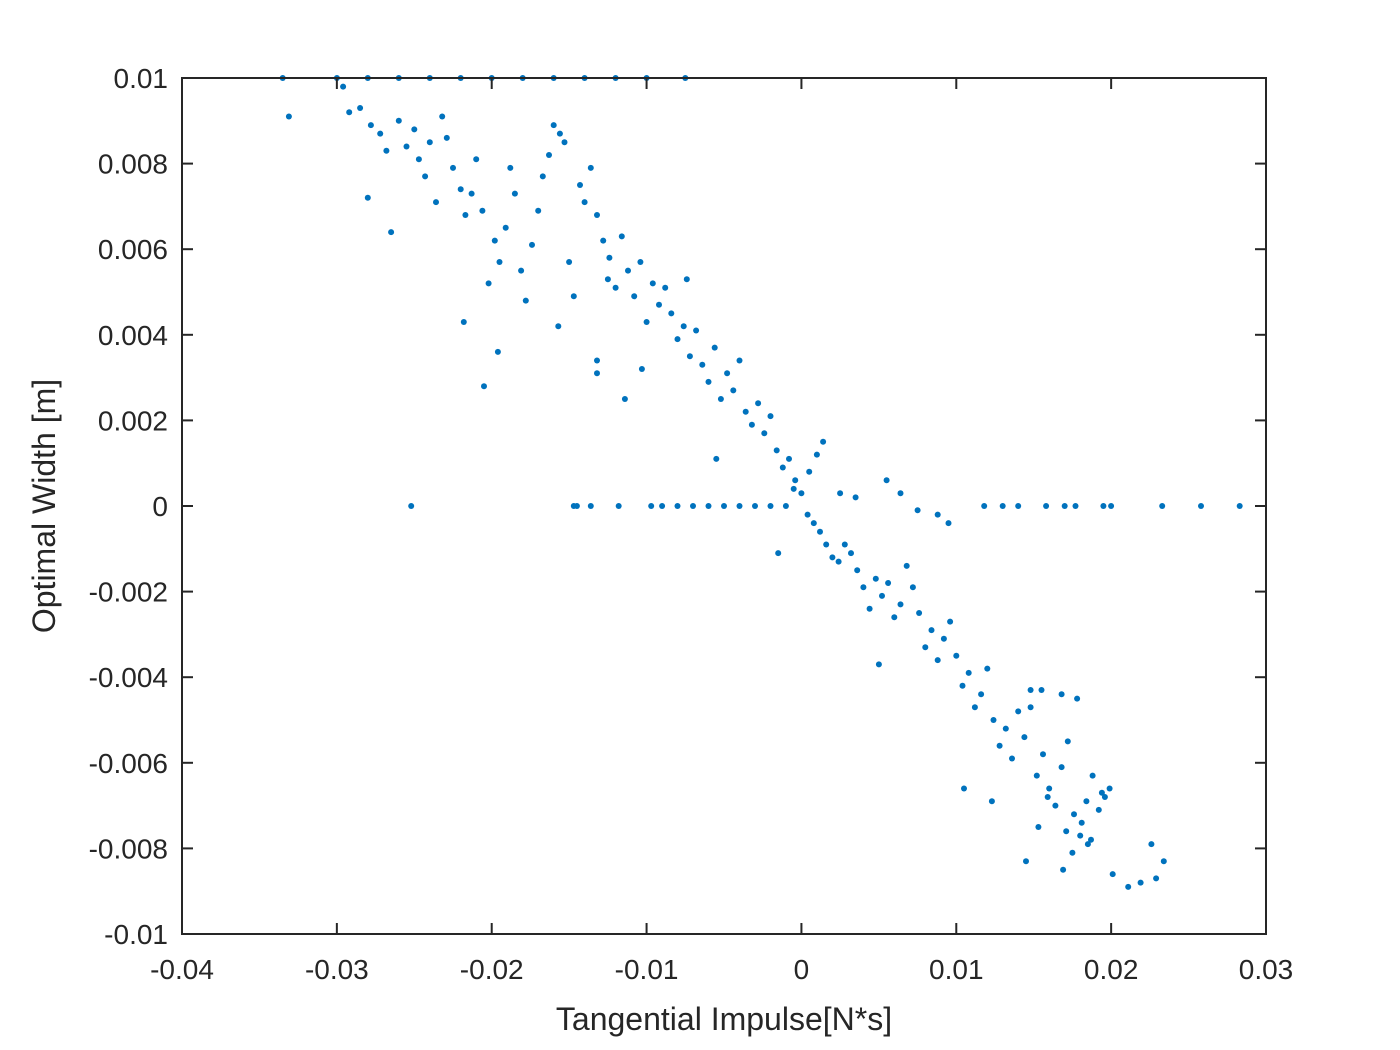 The height and width of the screenshot is (1050, 1400). What do you see at coordinates (1111, 969) in the screenshot?
I see `x-tick-label: 0.02` at bounding box center [1111, 969].